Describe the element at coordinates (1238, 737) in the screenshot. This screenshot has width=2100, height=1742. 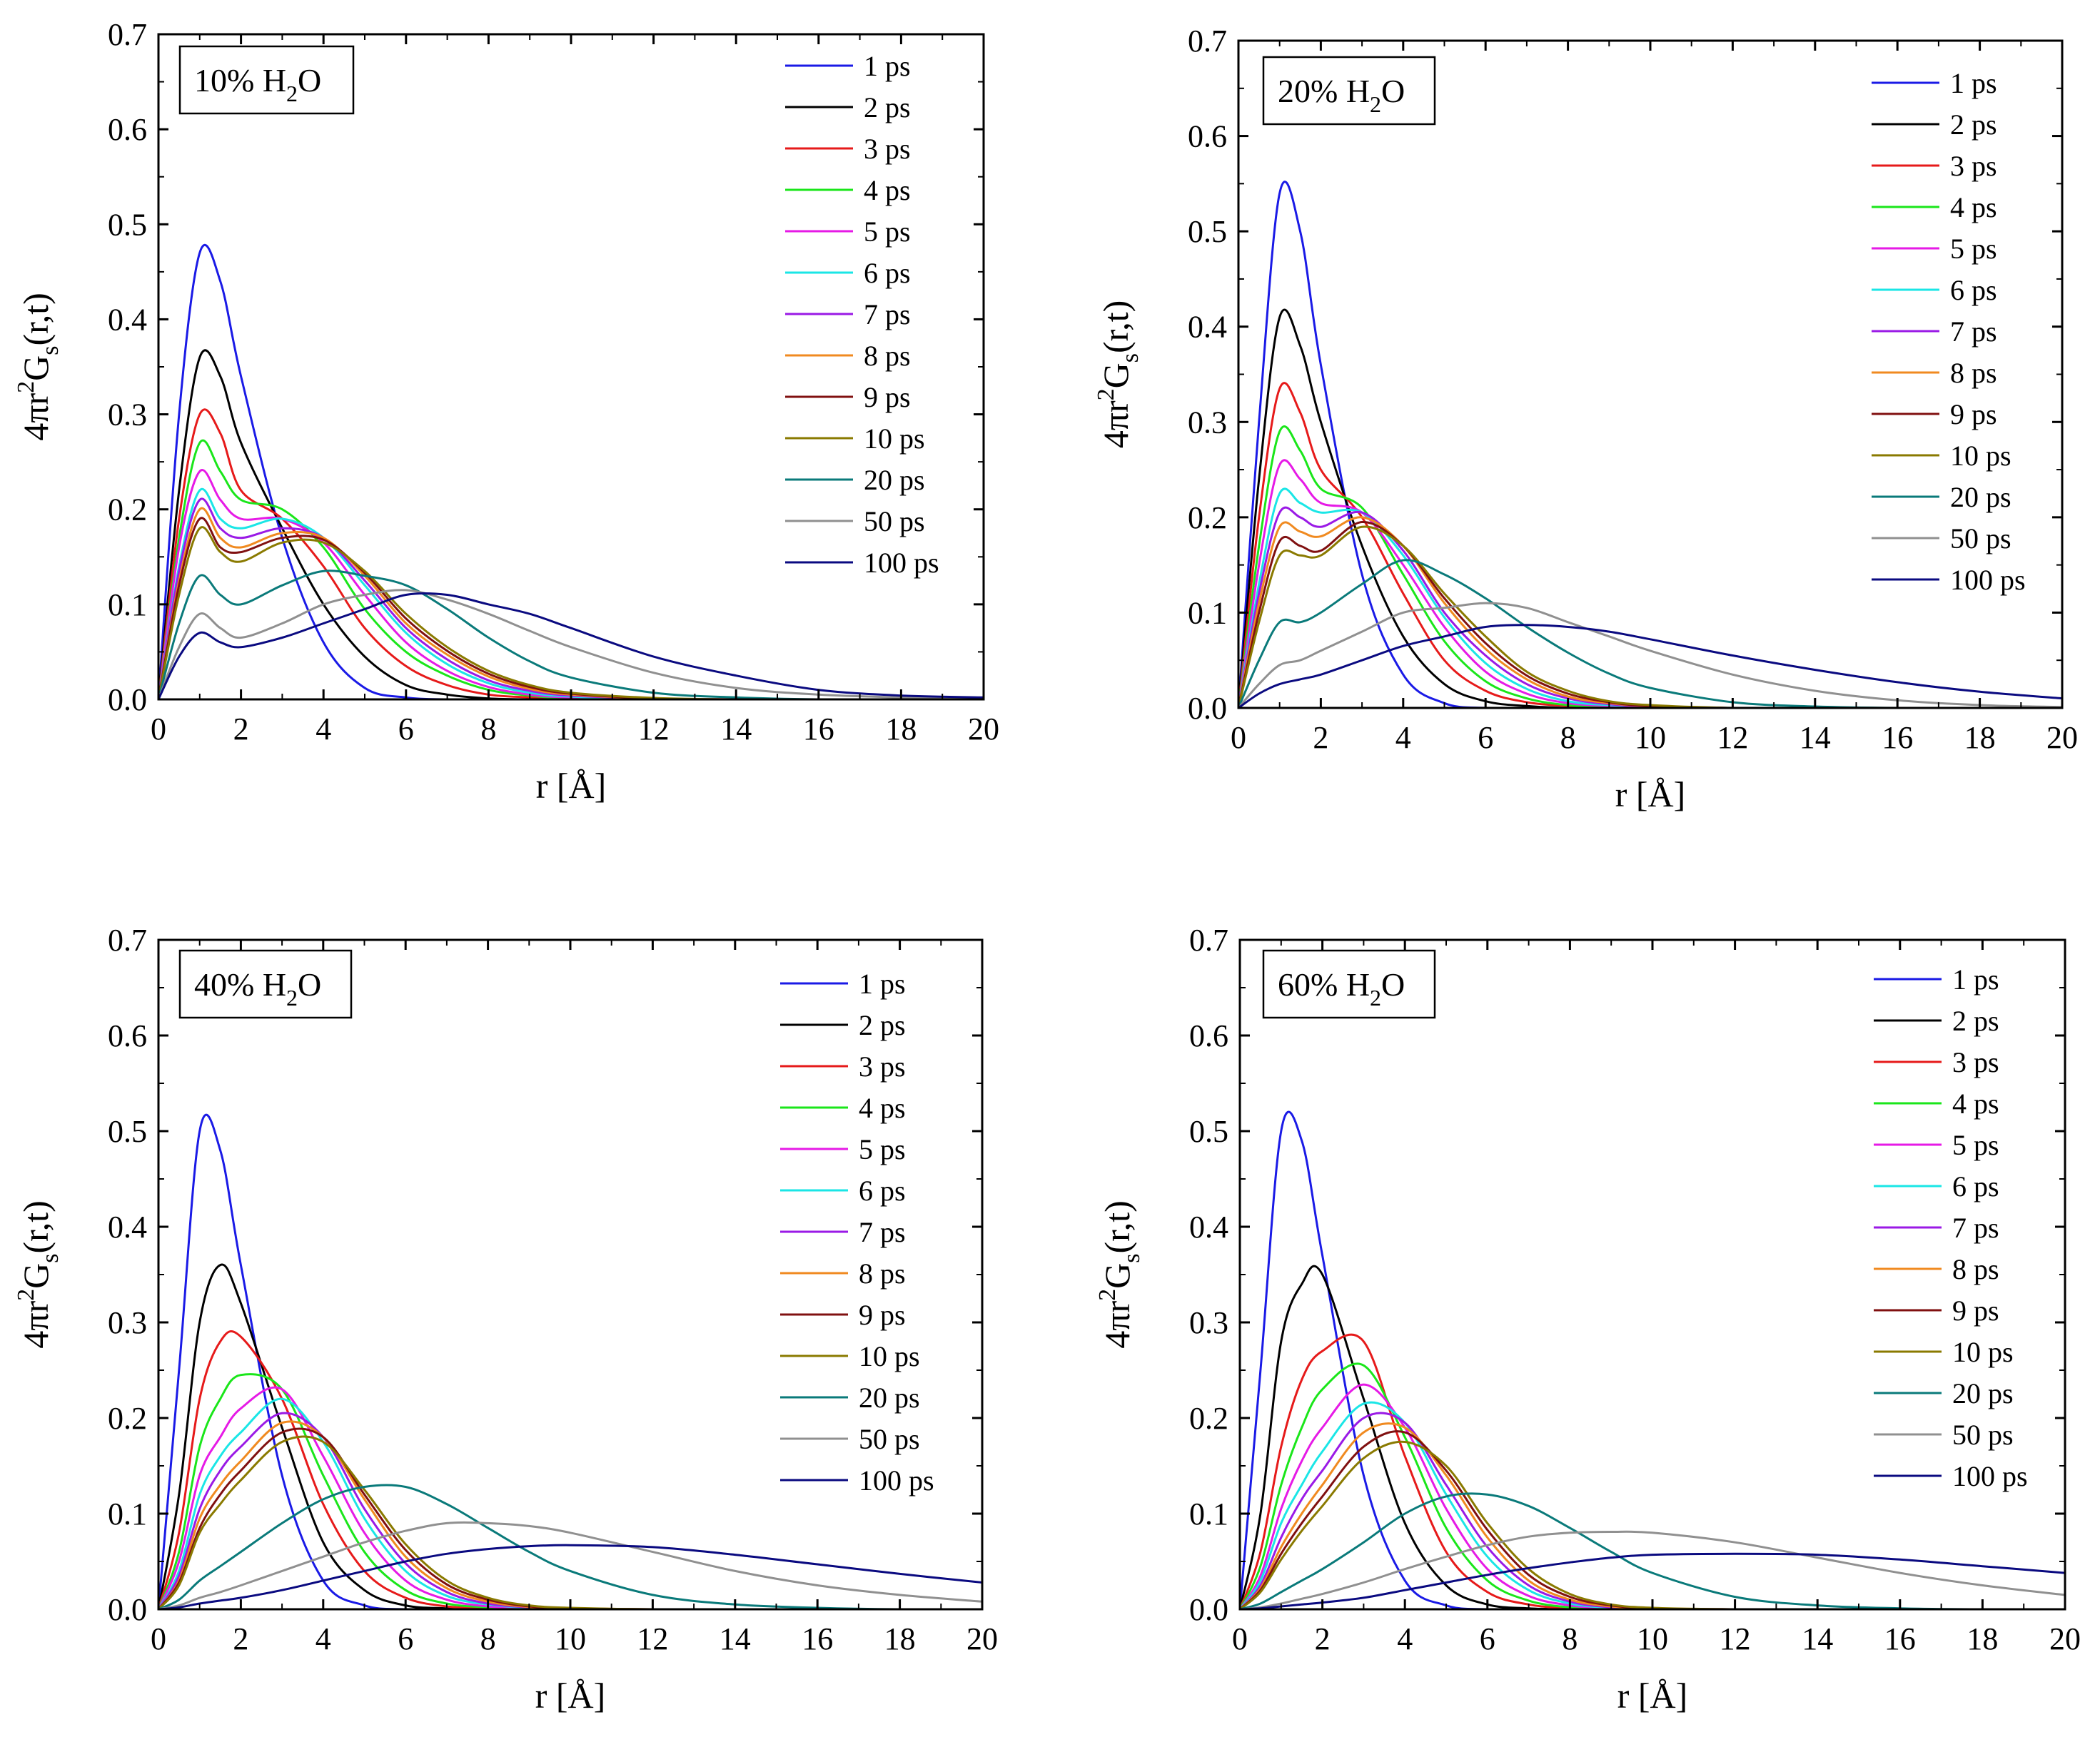
I see `x-tick-label: 0` at that location.